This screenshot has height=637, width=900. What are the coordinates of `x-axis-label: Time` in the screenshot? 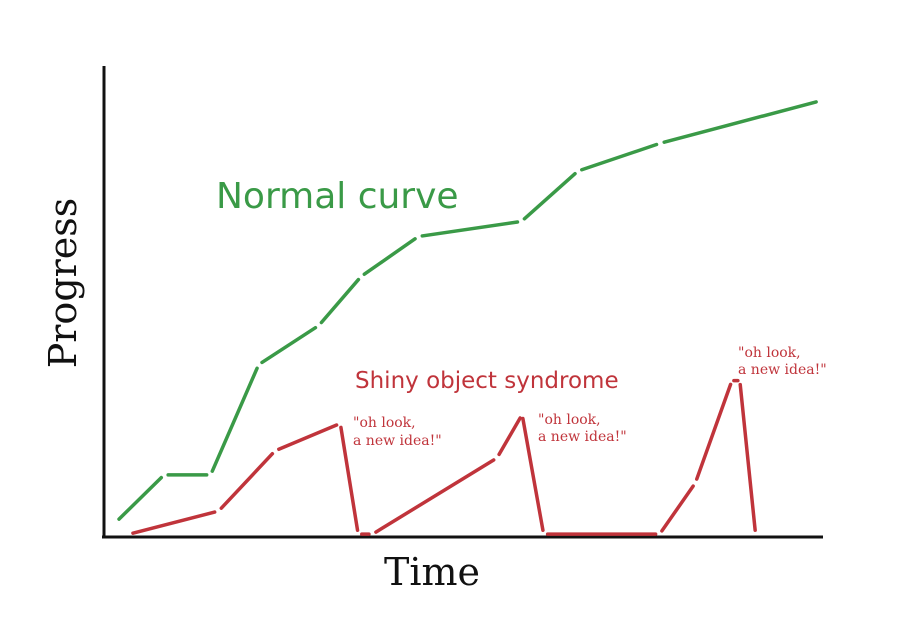 It's located at (432, 572).